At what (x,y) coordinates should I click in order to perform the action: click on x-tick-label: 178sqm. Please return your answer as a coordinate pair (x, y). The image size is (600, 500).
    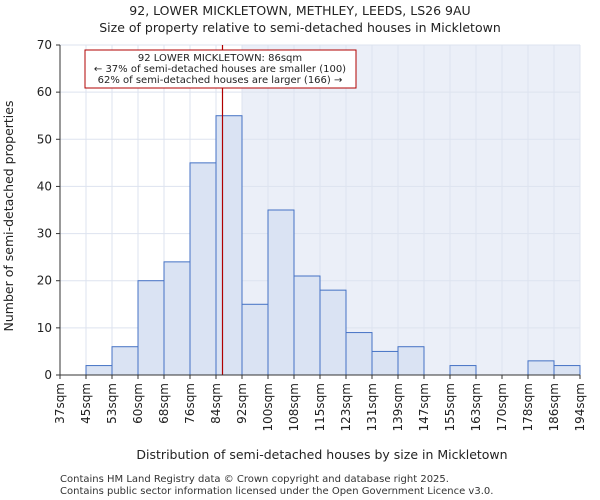
    Looking at the image, I should click on (528, 407).